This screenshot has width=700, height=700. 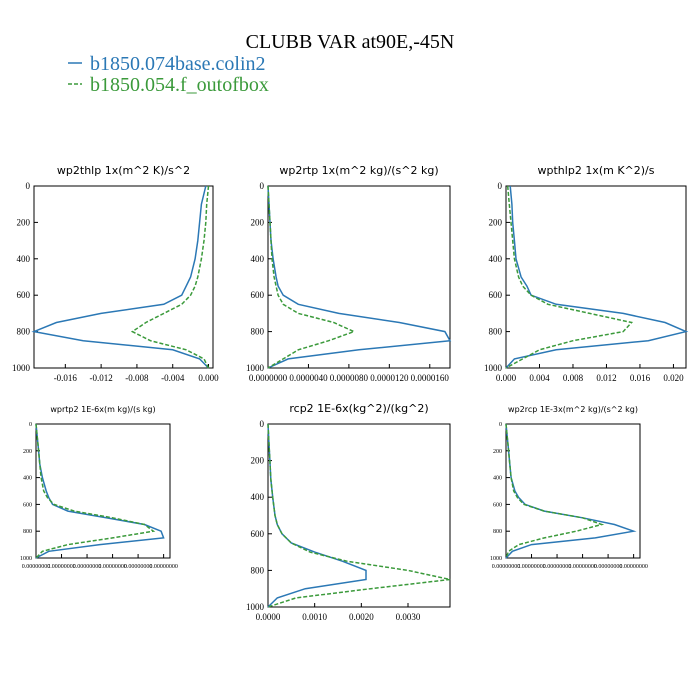 What do you see at coordinates (314, 617) in the screenshot?
I see `x-tick-label: 0.0010` at bounding box center [314, 617].